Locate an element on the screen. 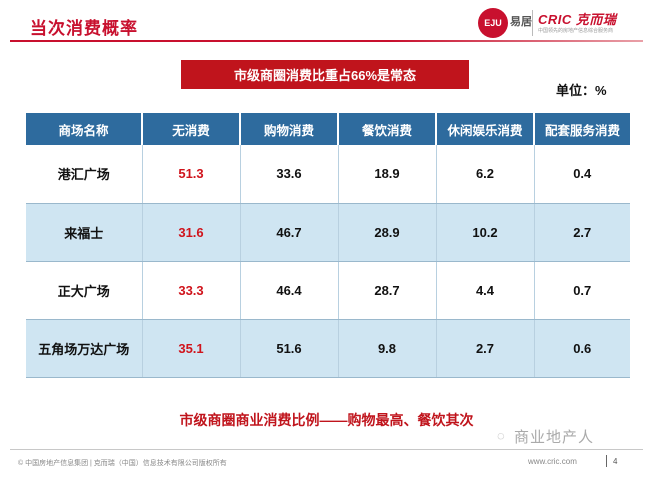  conclusion-text: 市级商圈商业消费比例——购物最高、餐饮其次 is located at coordinates (326, 420).